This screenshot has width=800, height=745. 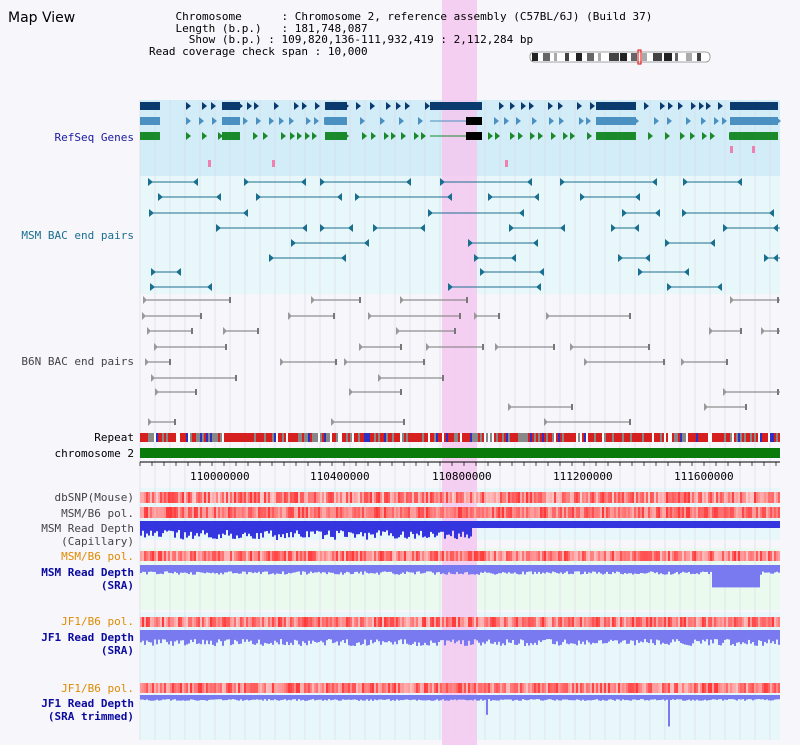 What do you see at coordinates (97, 621) in the screenshot?
I see `track-label-jf1-b6-pol: JF1/B6 pol.` at bounding box center [97, 621].